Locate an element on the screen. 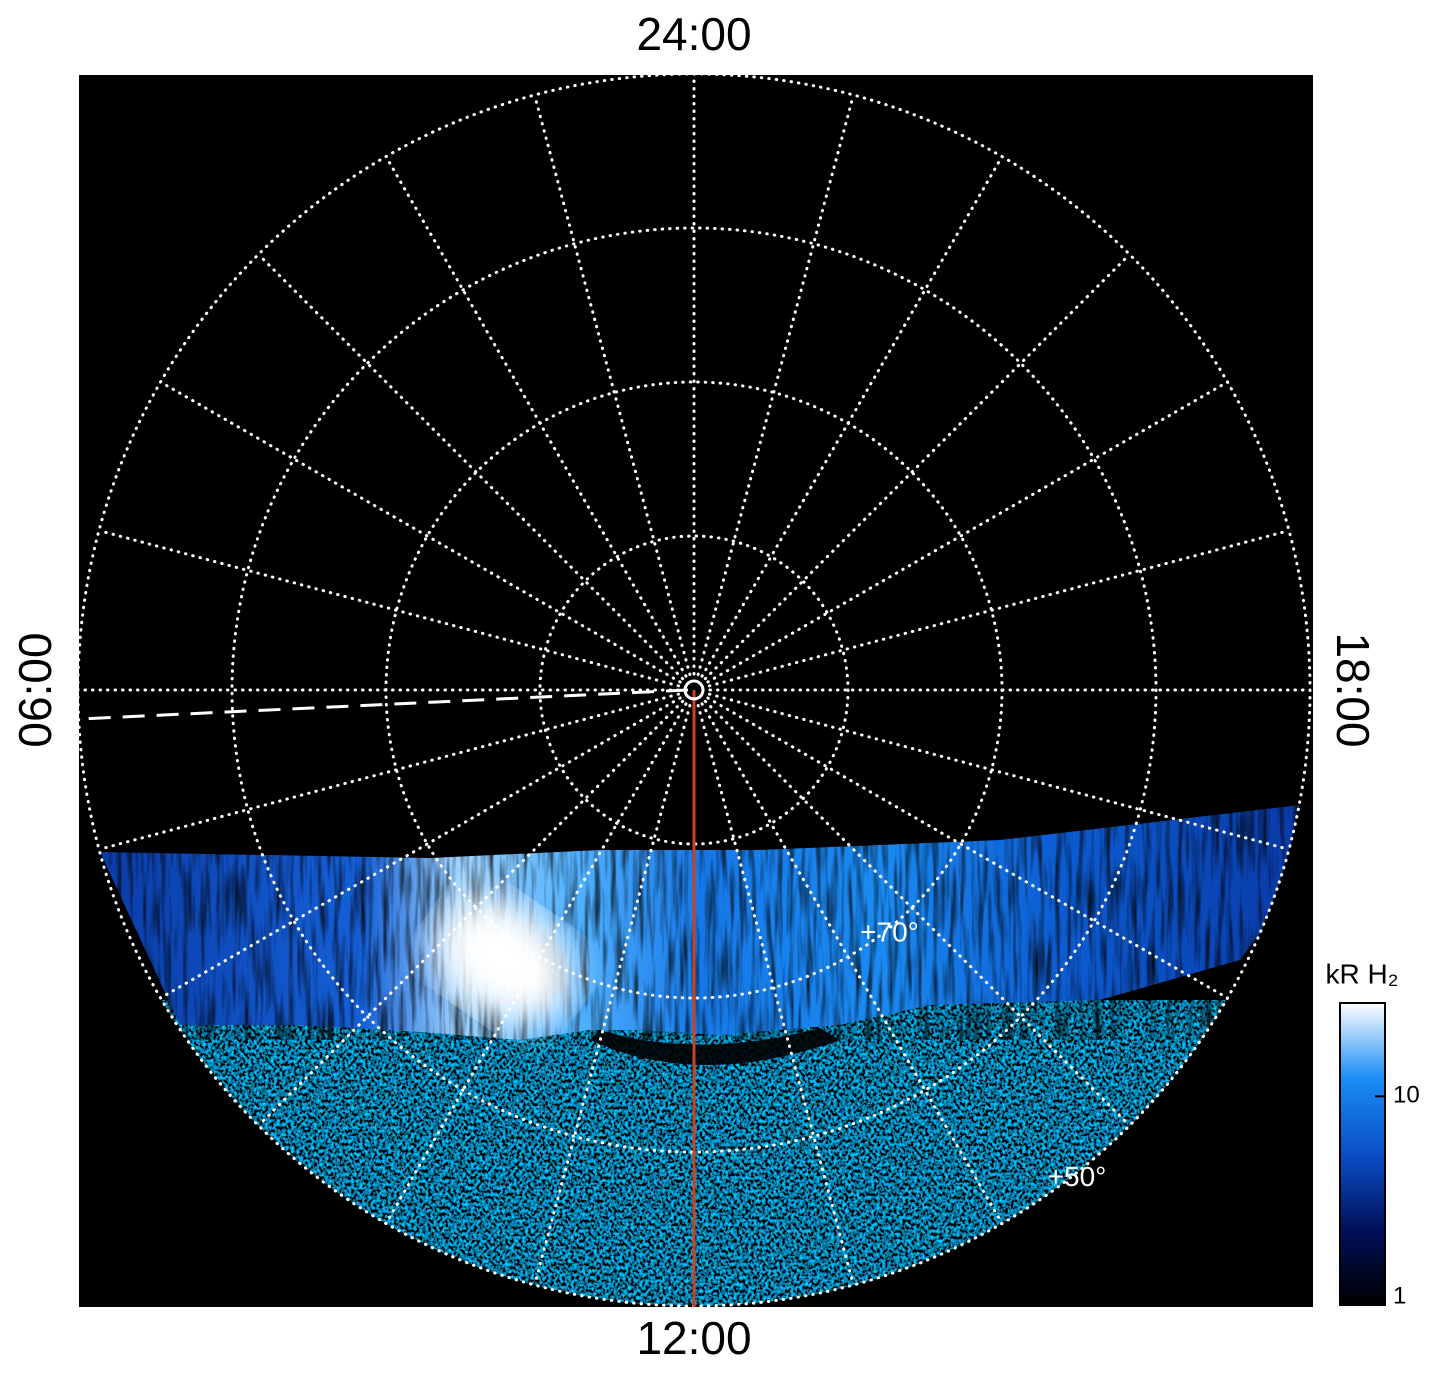  colorbar: kR H₂ 1 10 is located at coordinates (1372, 1133).